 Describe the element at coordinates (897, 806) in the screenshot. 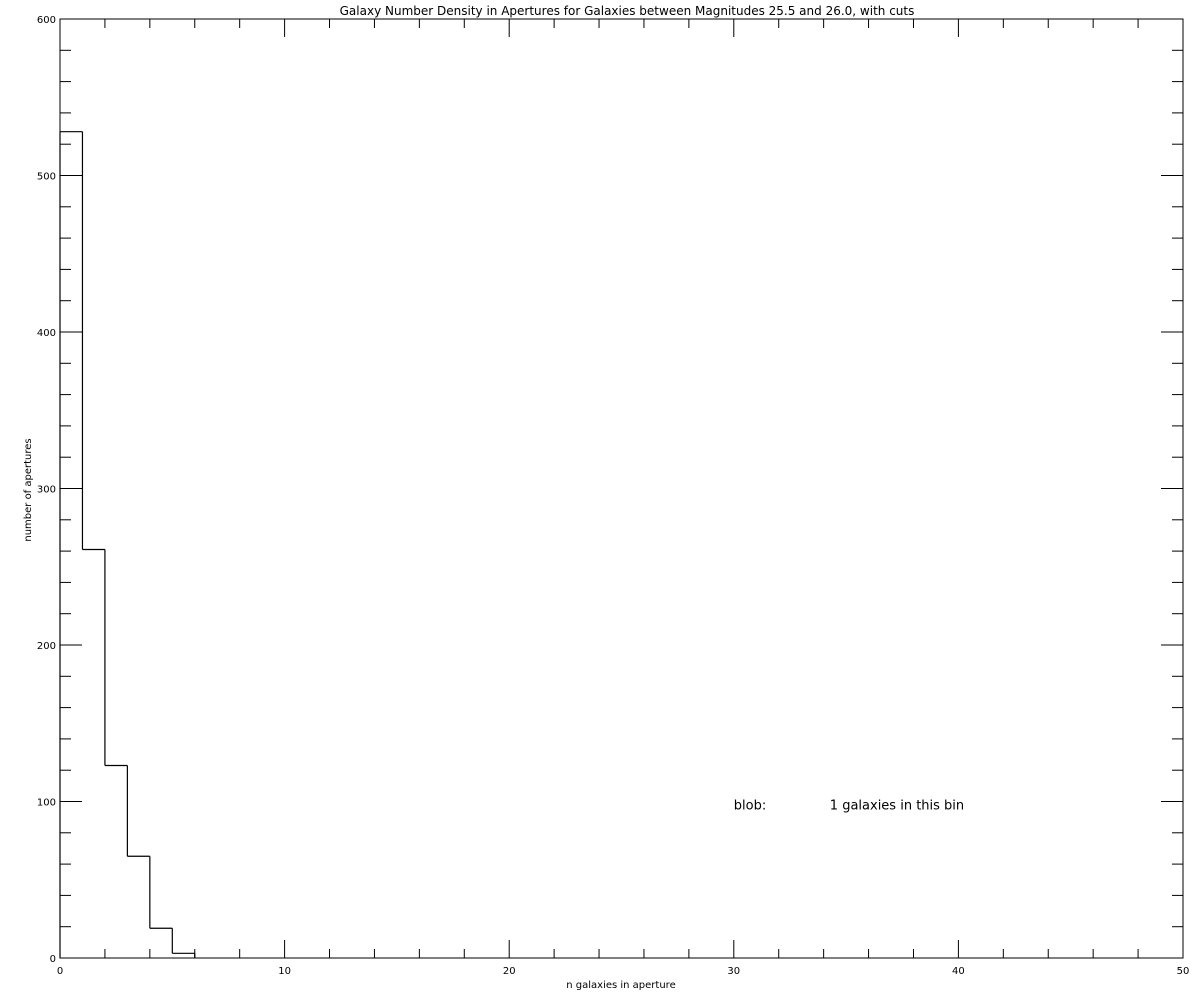

I see `annotation-text: 1 galaxies in this bin` at that location.